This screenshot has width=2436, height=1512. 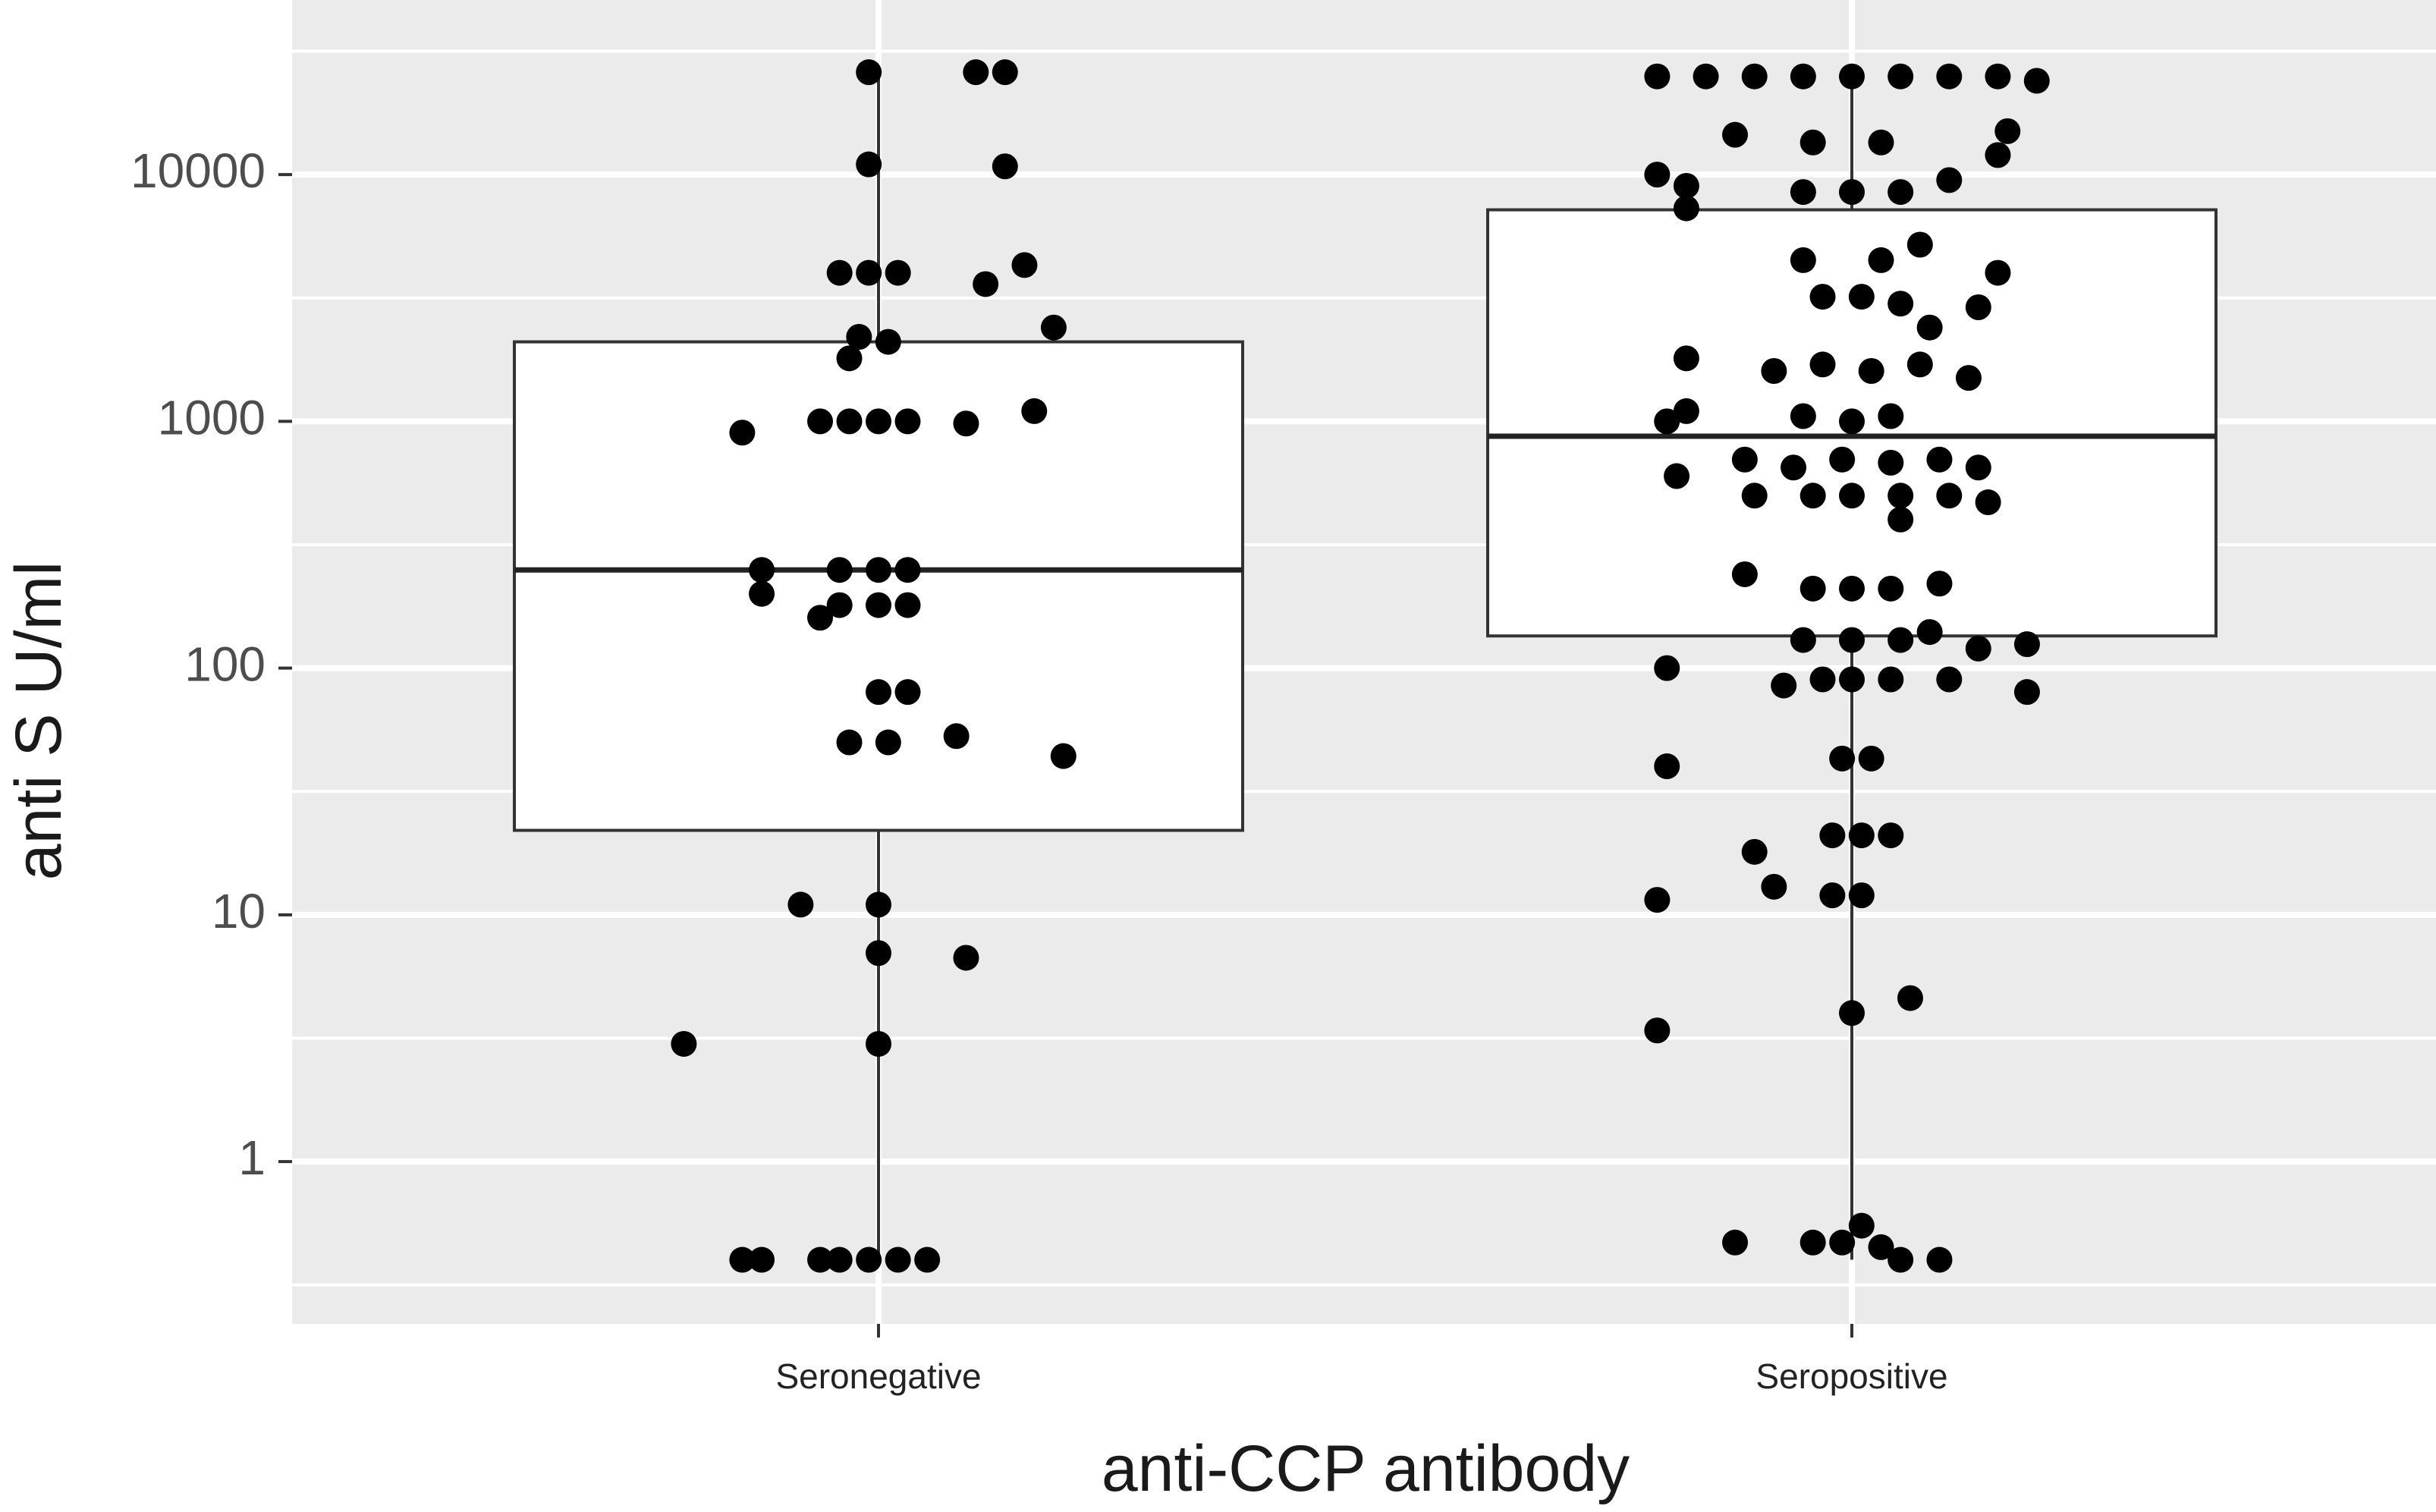 I want to click on y-tick-label: 1, so click(x=252, y=1157).